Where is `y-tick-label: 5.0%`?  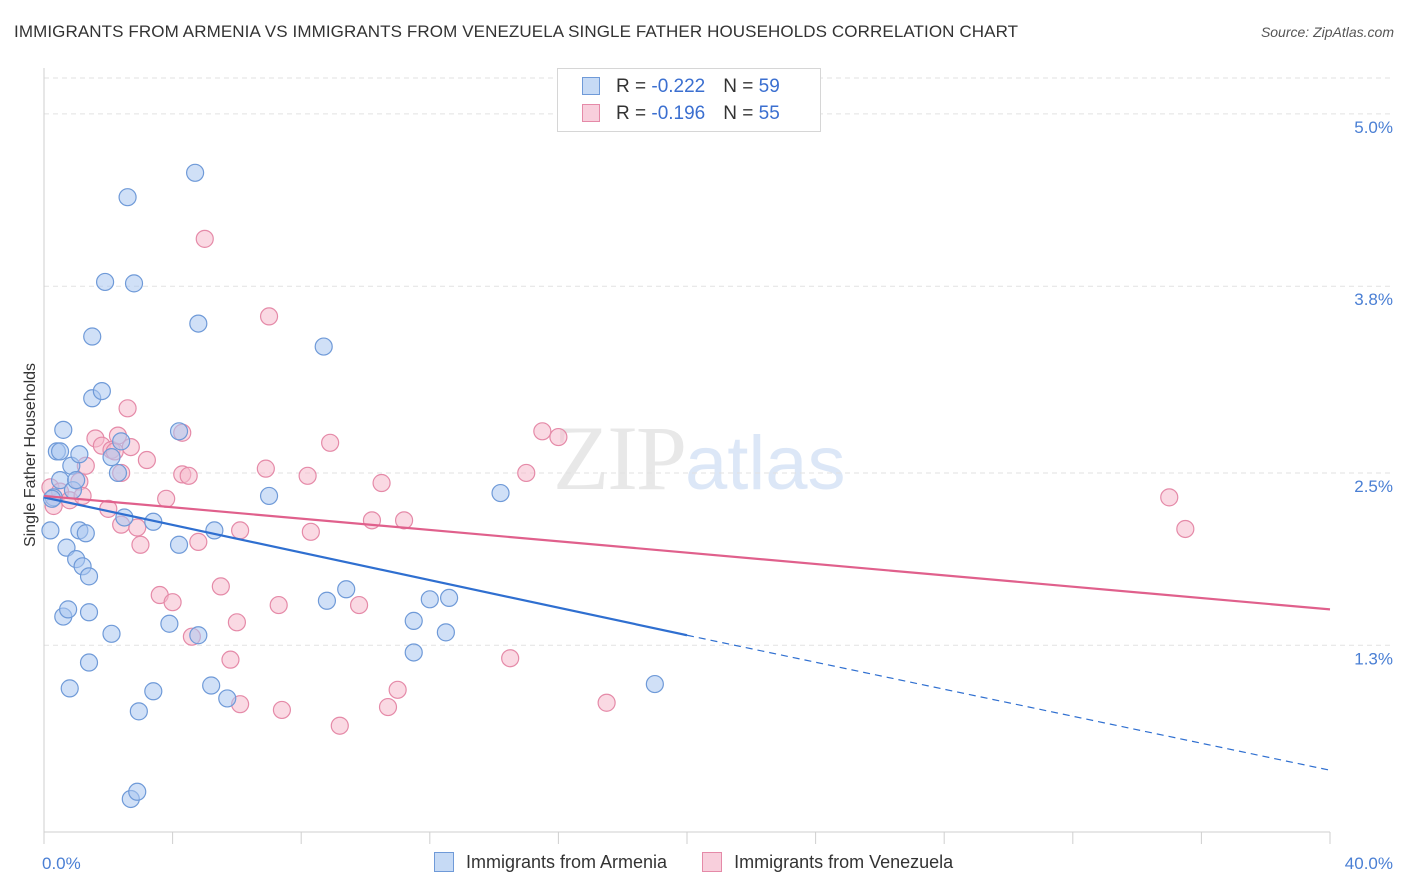 y-tick-label: 5.0% is located at coordinates (1373, 127).